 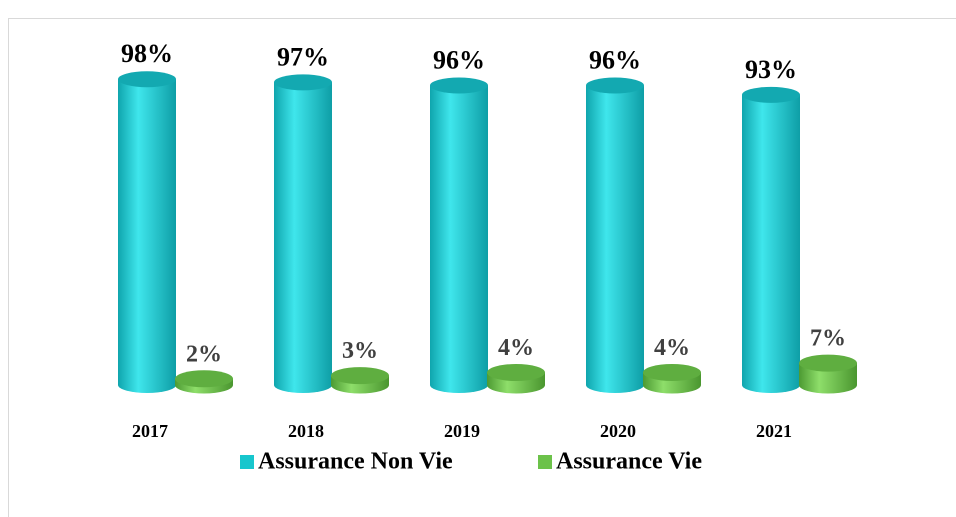 I want to click on data-label: 7%, so click(x=828, y=339).